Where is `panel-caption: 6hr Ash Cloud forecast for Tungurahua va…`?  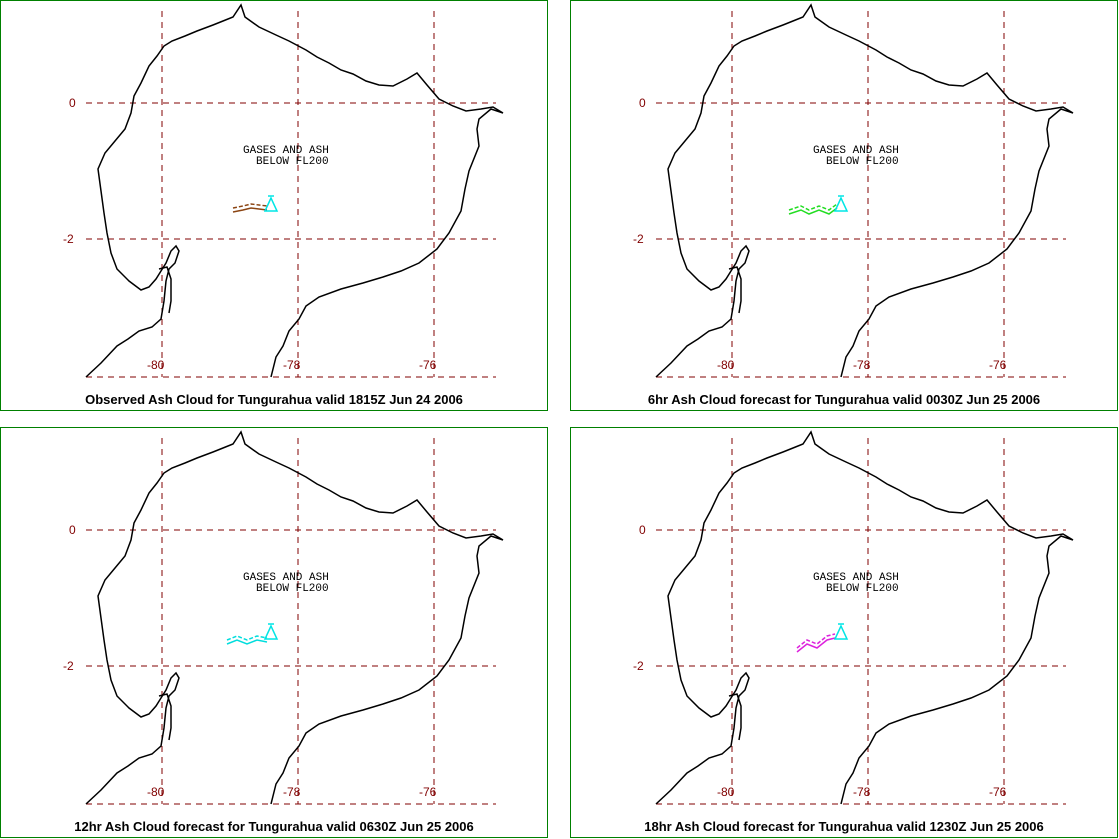
panel-caption: 6hr Ash Cloud forecast for Tungurahua va… is located at coordinates (844, 399).